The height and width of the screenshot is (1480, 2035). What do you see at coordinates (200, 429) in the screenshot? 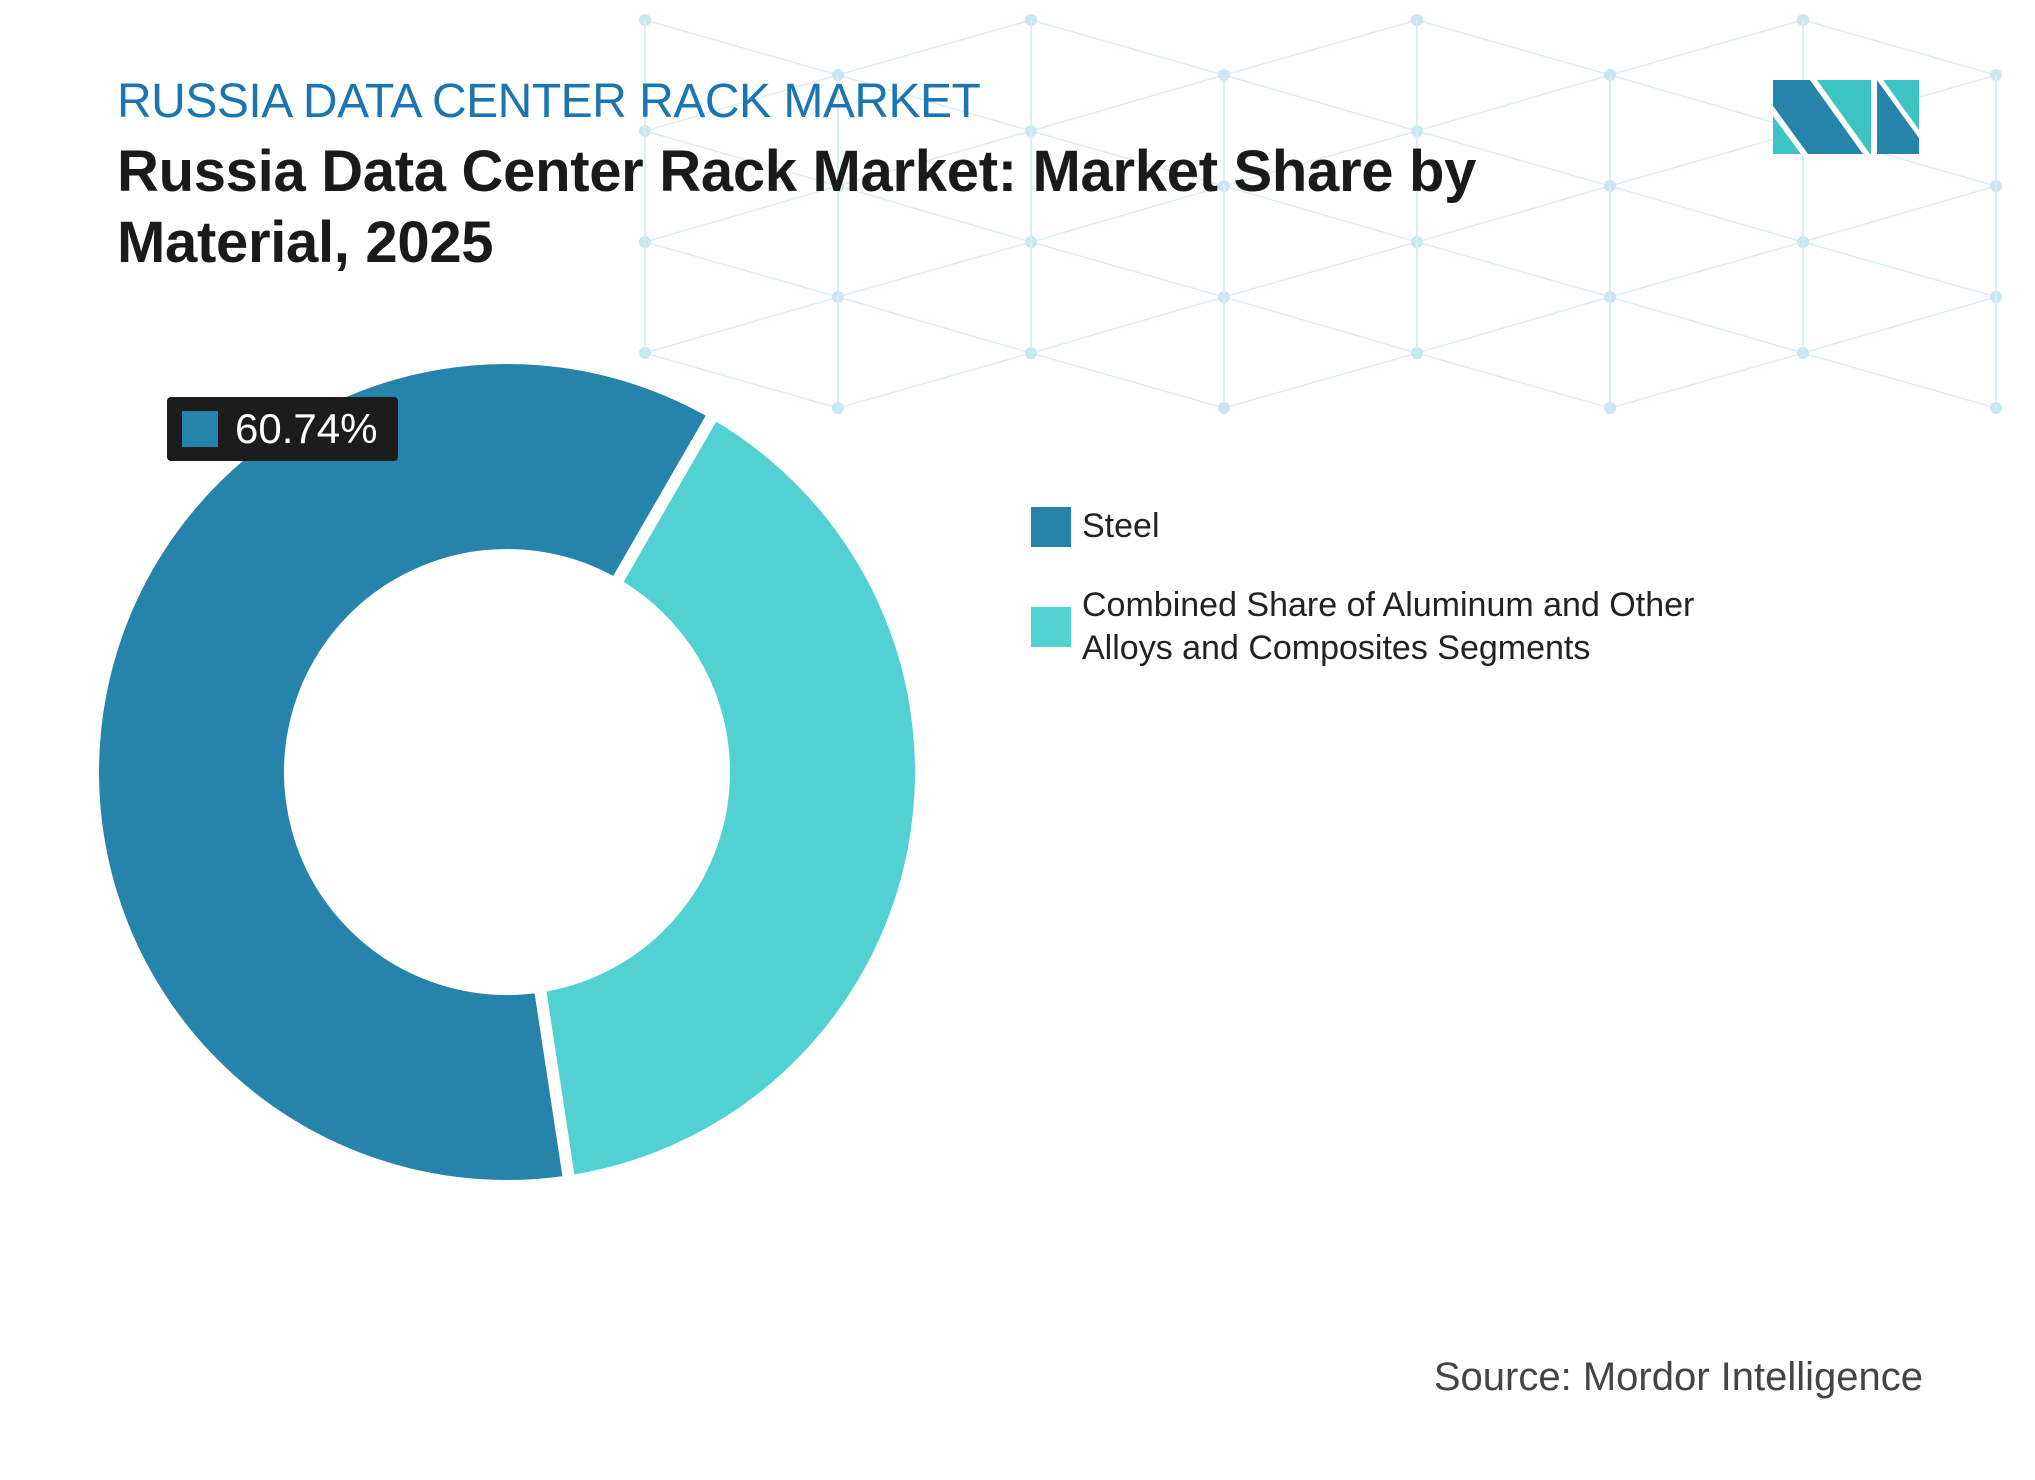
I see `data-label-swatch` at bounding box center [200, 429].